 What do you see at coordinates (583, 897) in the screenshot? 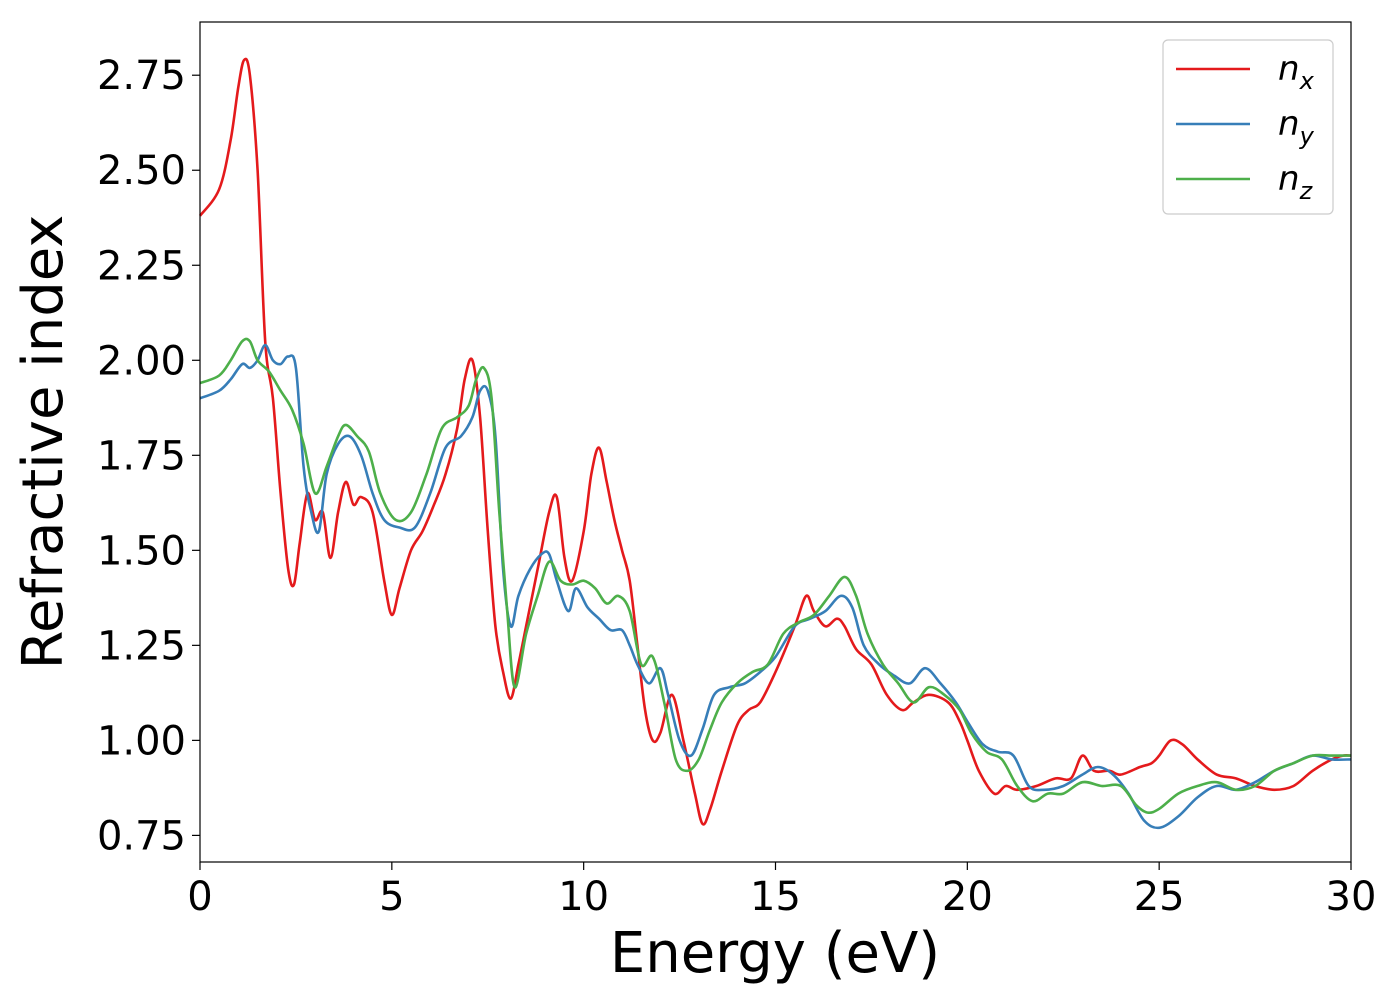
I see `x-tick-label: 10` at bounding box center [583, 897].